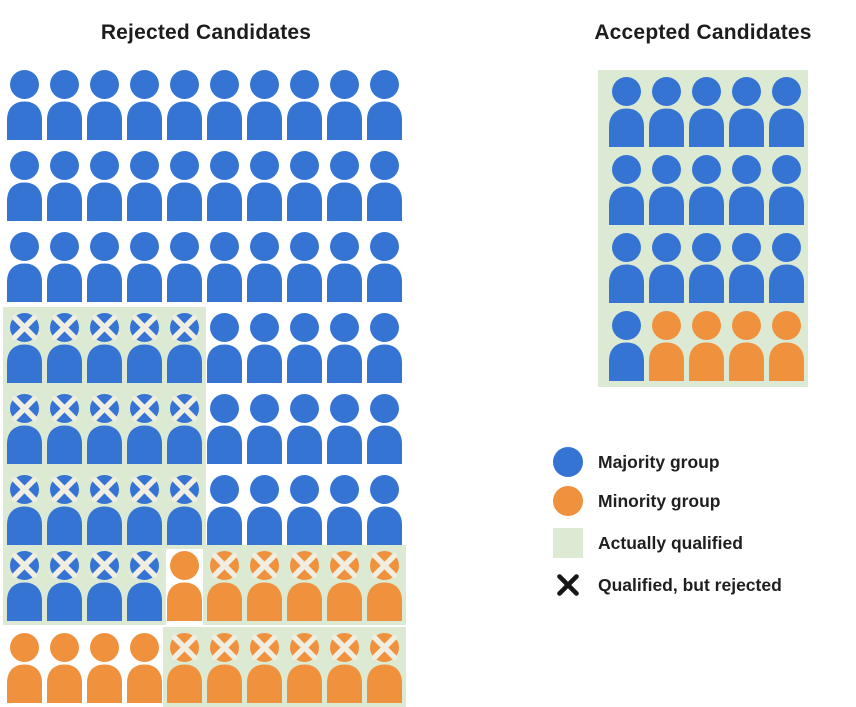 The height and width of the screenshot is (707, 856). I want to click on accepted-candidates-title: Accepted Candidates, so click(703, 32).